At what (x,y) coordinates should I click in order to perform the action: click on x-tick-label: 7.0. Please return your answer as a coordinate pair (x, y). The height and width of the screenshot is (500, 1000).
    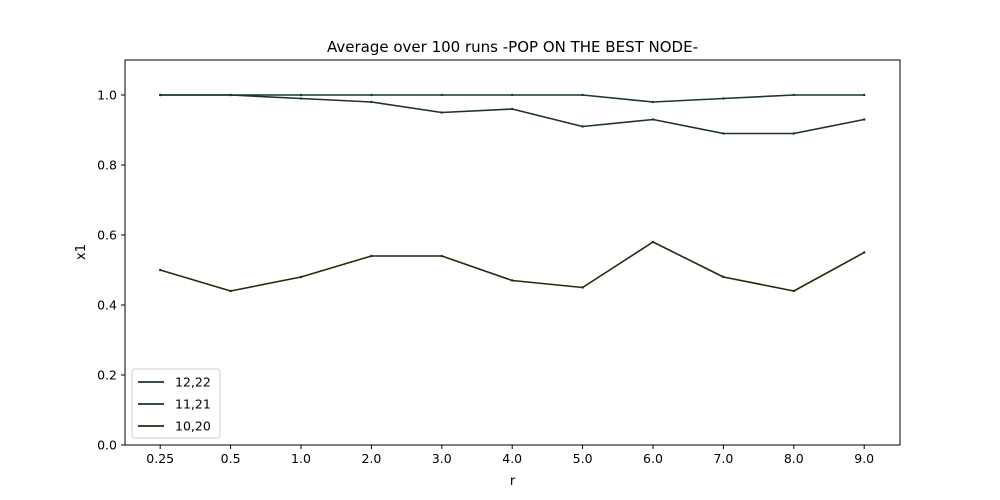
    Looking at the image, I should click on (723, 458).